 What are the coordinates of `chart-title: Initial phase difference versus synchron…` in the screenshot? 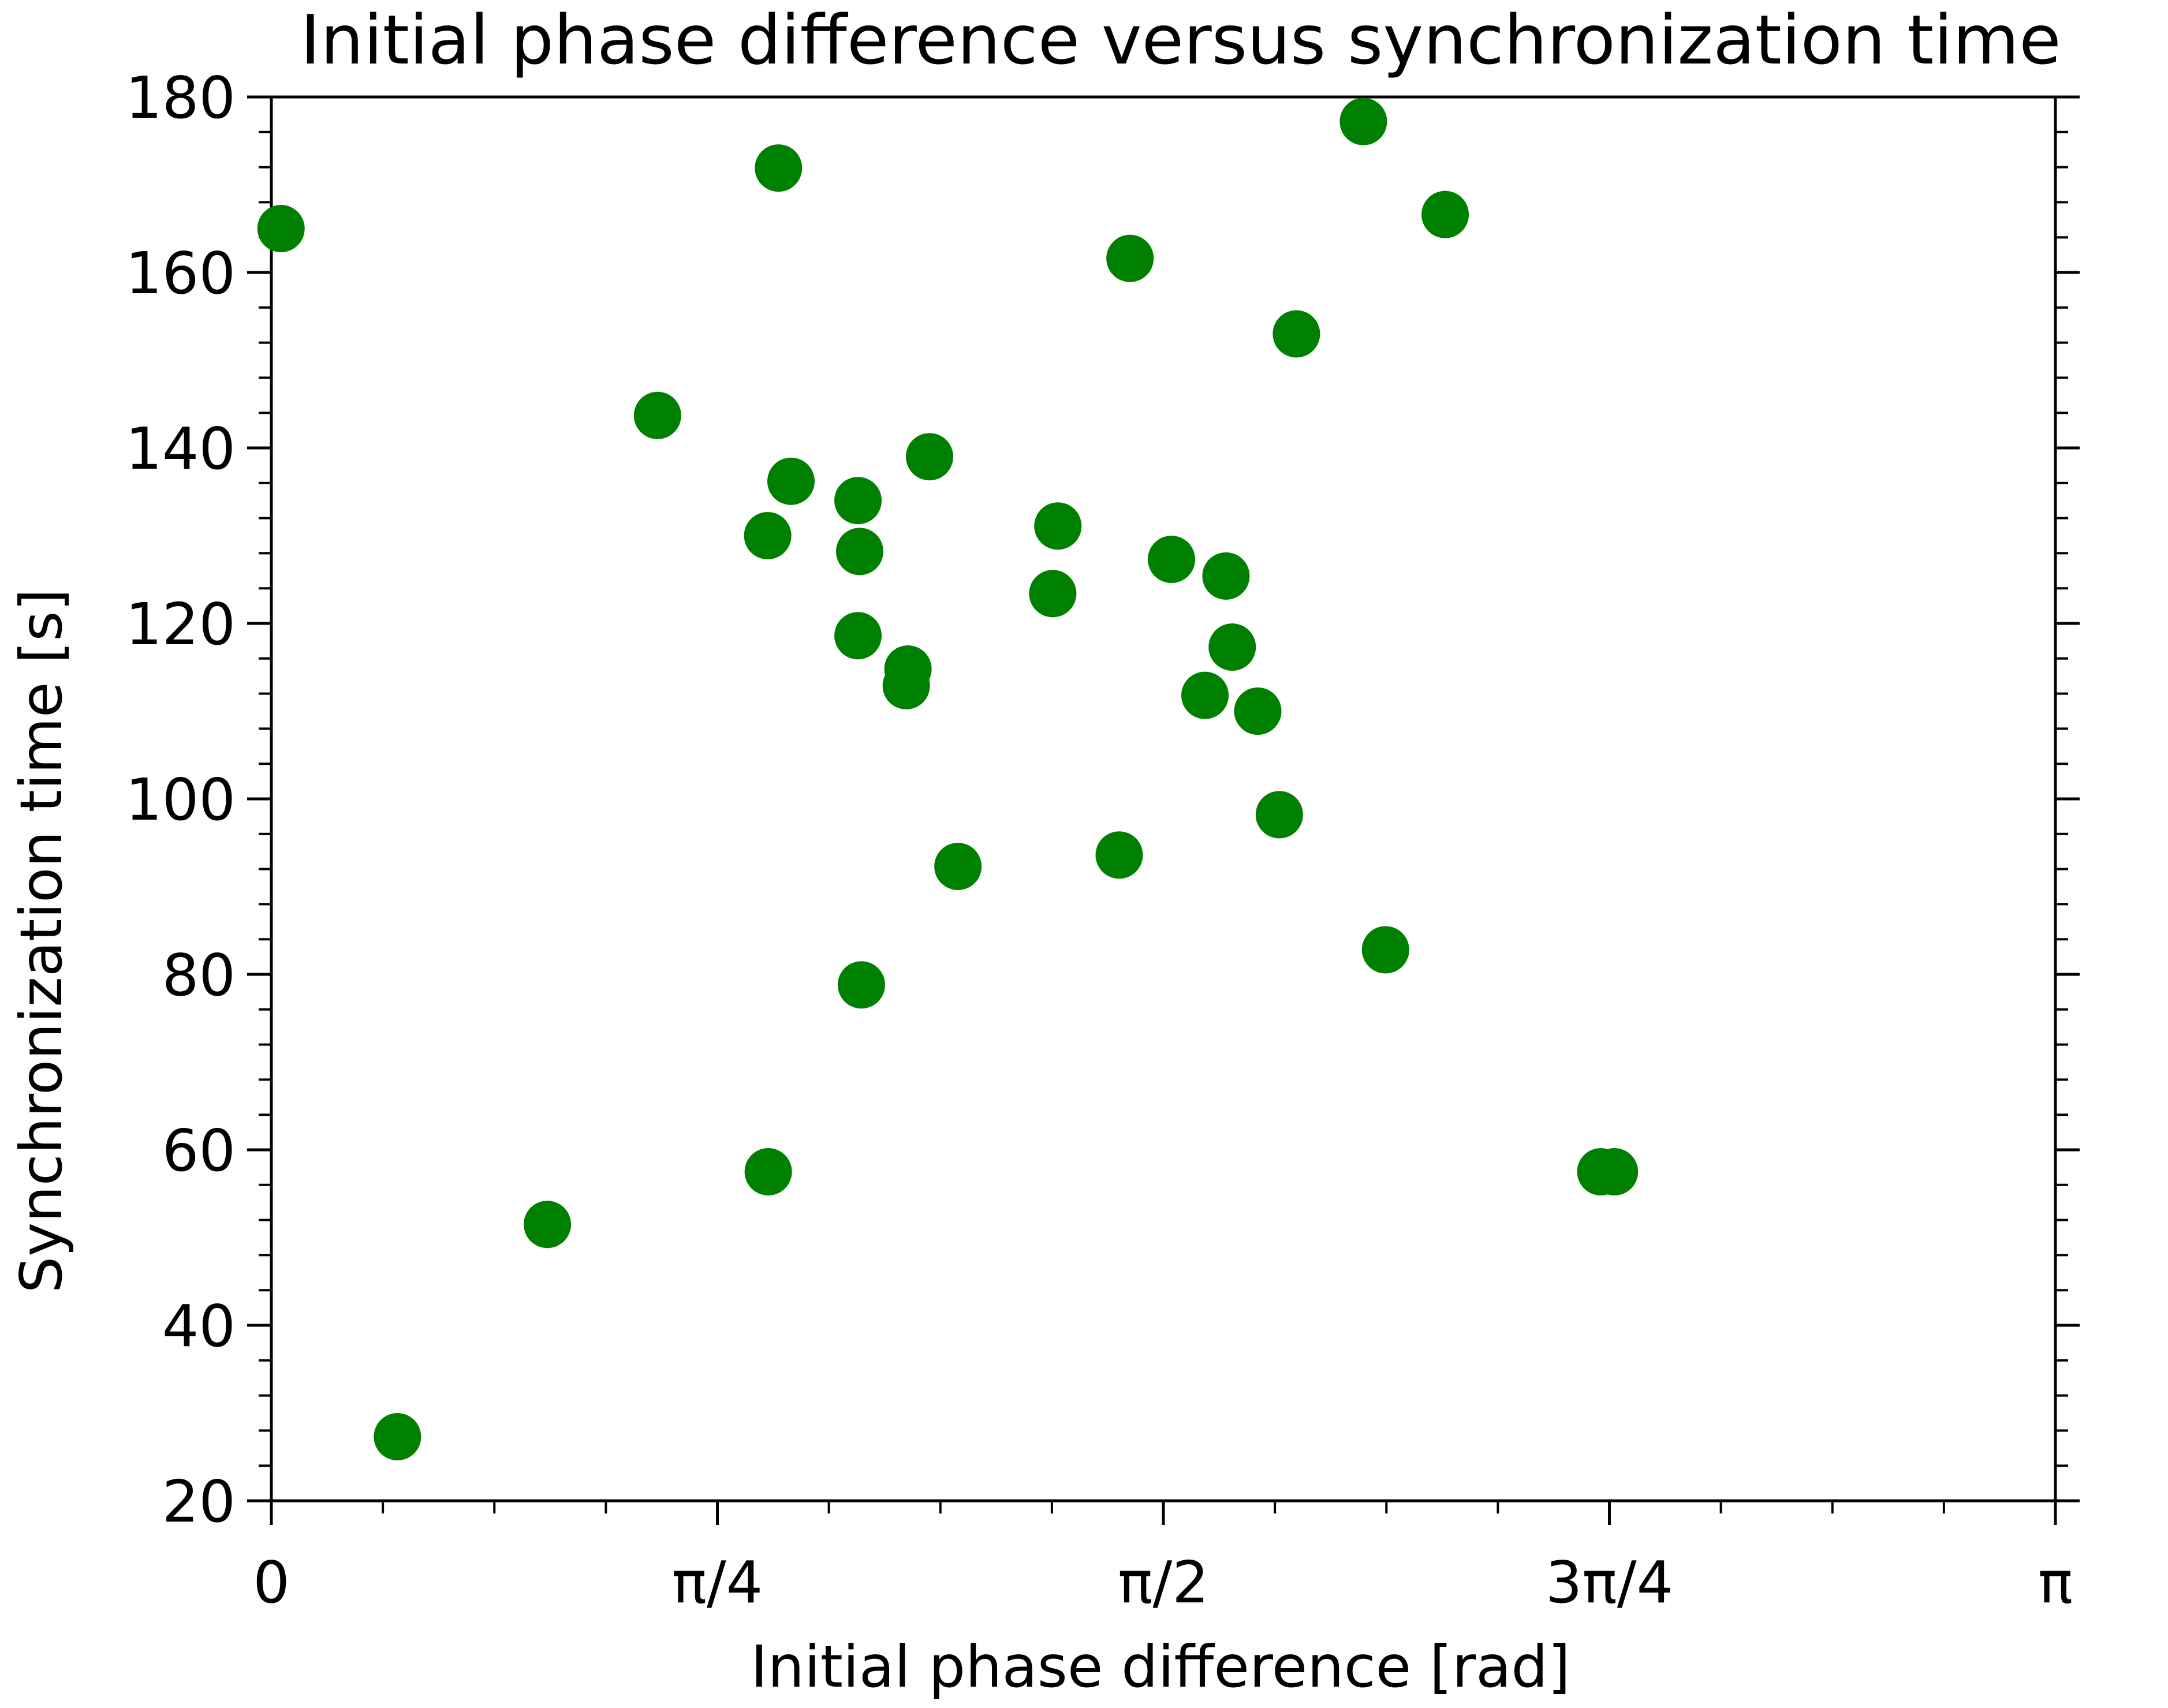 It's located at (1180, 40).